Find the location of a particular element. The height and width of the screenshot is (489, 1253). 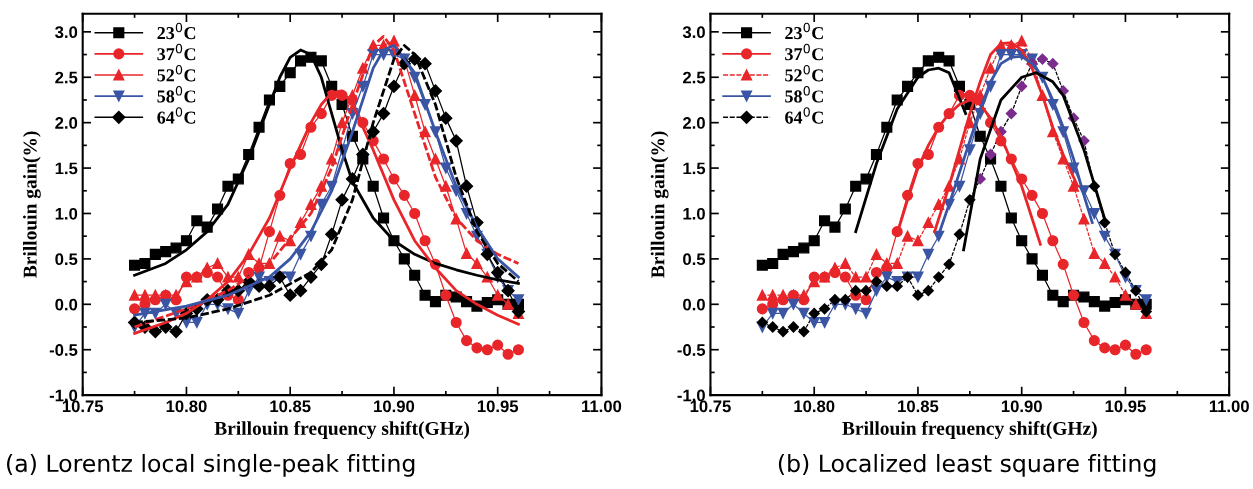

text: (b) Localized least square fitting is located at coordinates (967, 465).